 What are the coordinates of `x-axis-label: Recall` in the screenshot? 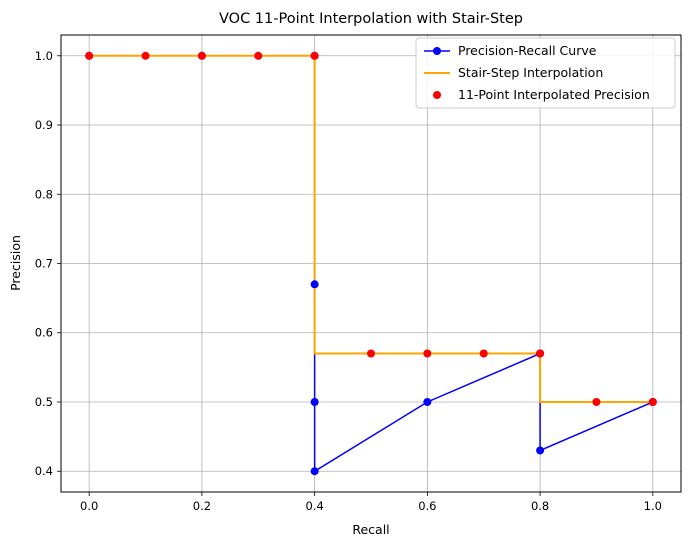 It's located at (370, 529).